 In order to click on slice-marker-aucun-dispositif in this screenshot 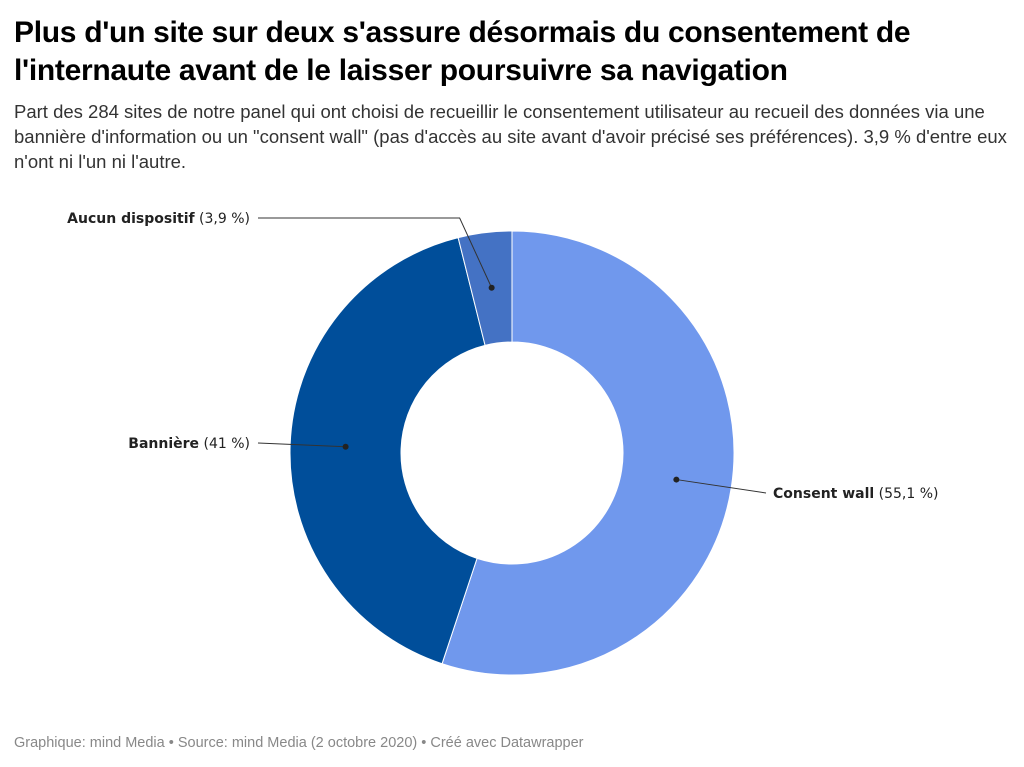, I will do `click(491, 287)`.